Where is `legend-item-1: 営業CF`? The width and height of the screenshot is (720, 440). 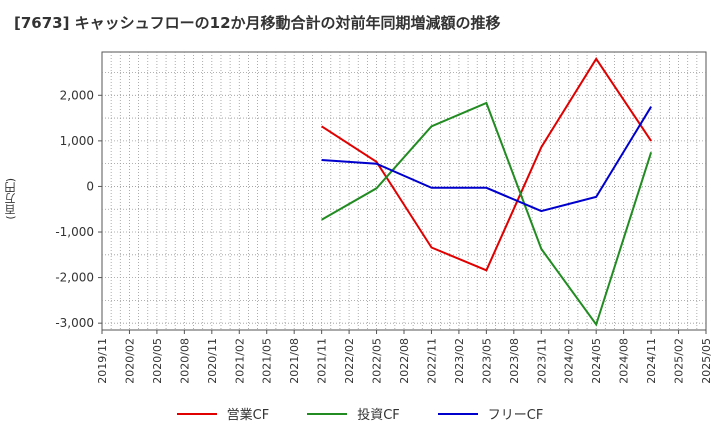
legend-item-1: 営業CF is located at coordinates (223, 413).